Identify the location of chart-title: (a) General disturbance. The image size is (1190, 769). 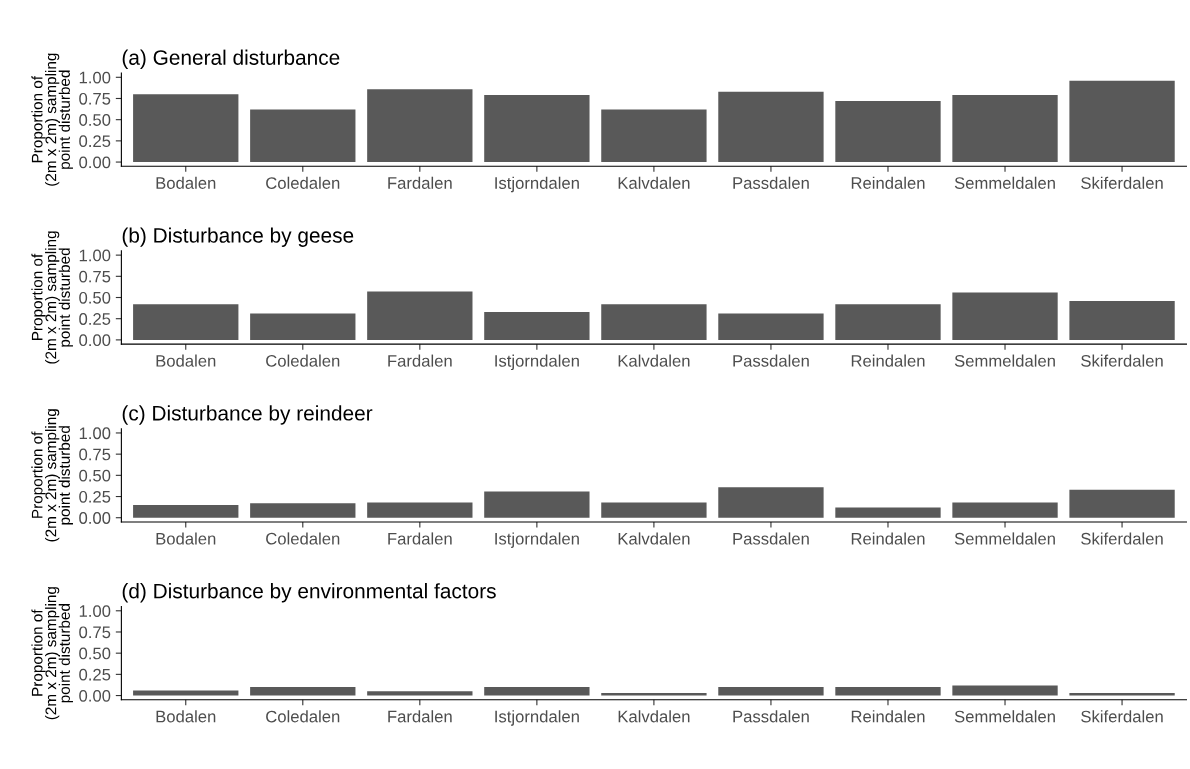
(231, 59).